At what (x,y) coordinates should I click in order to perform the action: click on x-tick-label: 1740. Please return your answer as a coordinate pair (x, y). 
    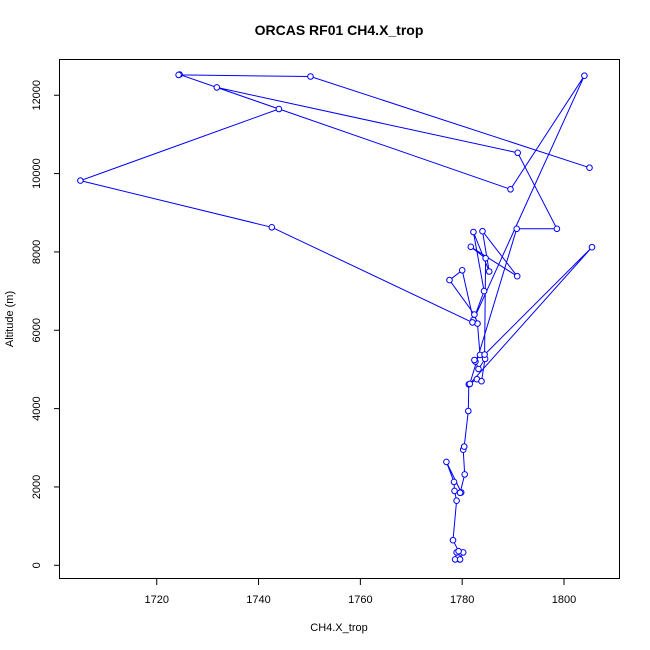
    Looking at the image, I should click on (258, 600).